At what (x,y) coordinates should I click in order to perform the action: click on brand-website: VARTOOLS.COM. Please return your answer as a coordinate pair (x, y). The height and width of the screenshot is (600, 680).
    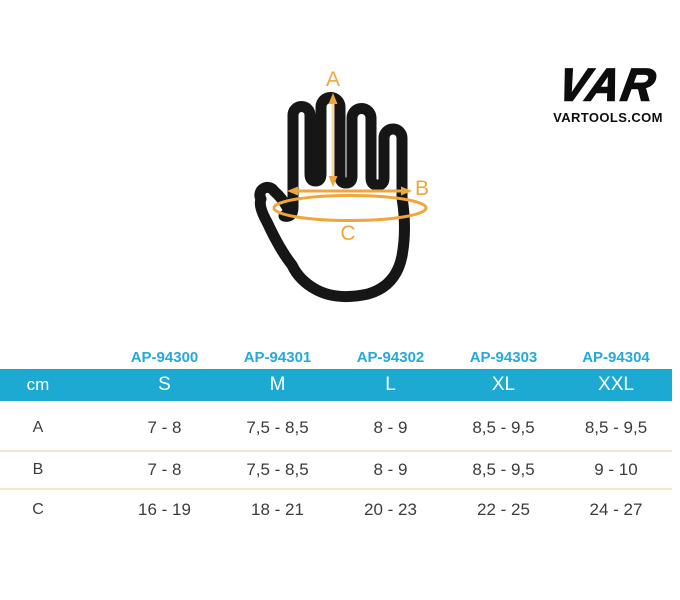
    Looking at the image, I should click on (608, 117).